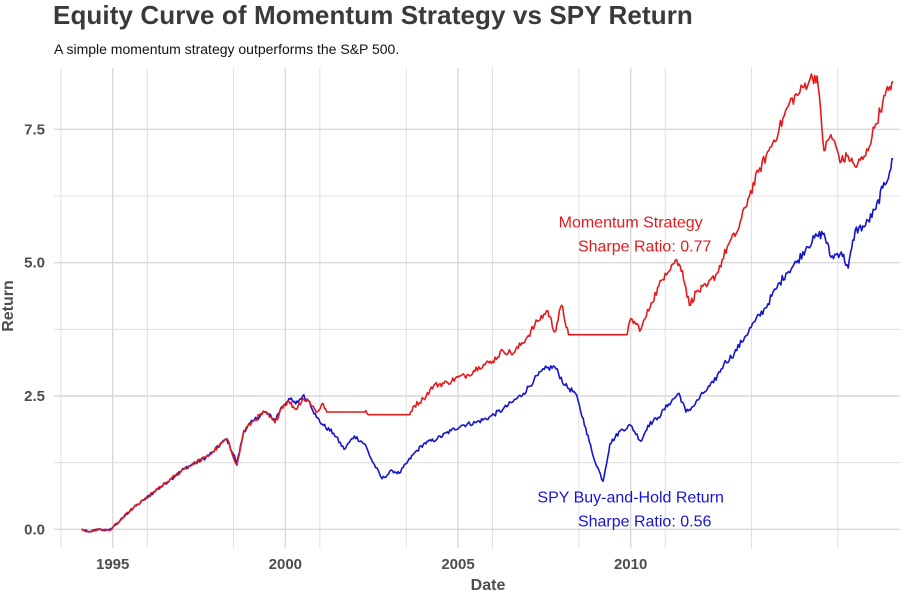 This screenshot has height=593, width=906. What do you see at coordinates (34, 529) in the screenshot?
I see `y-tick-label: 0.0` at bounding box center [34, 529].